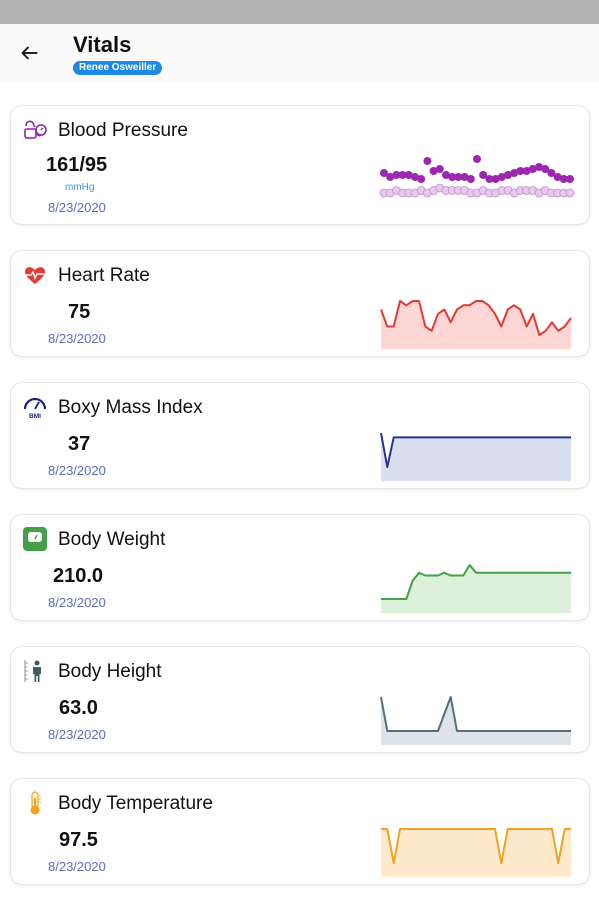 This screenshot has width=599, height=900. Describe the element at coordinates (570, 193) in the screenshot. I see `diastolic-point` at that location.